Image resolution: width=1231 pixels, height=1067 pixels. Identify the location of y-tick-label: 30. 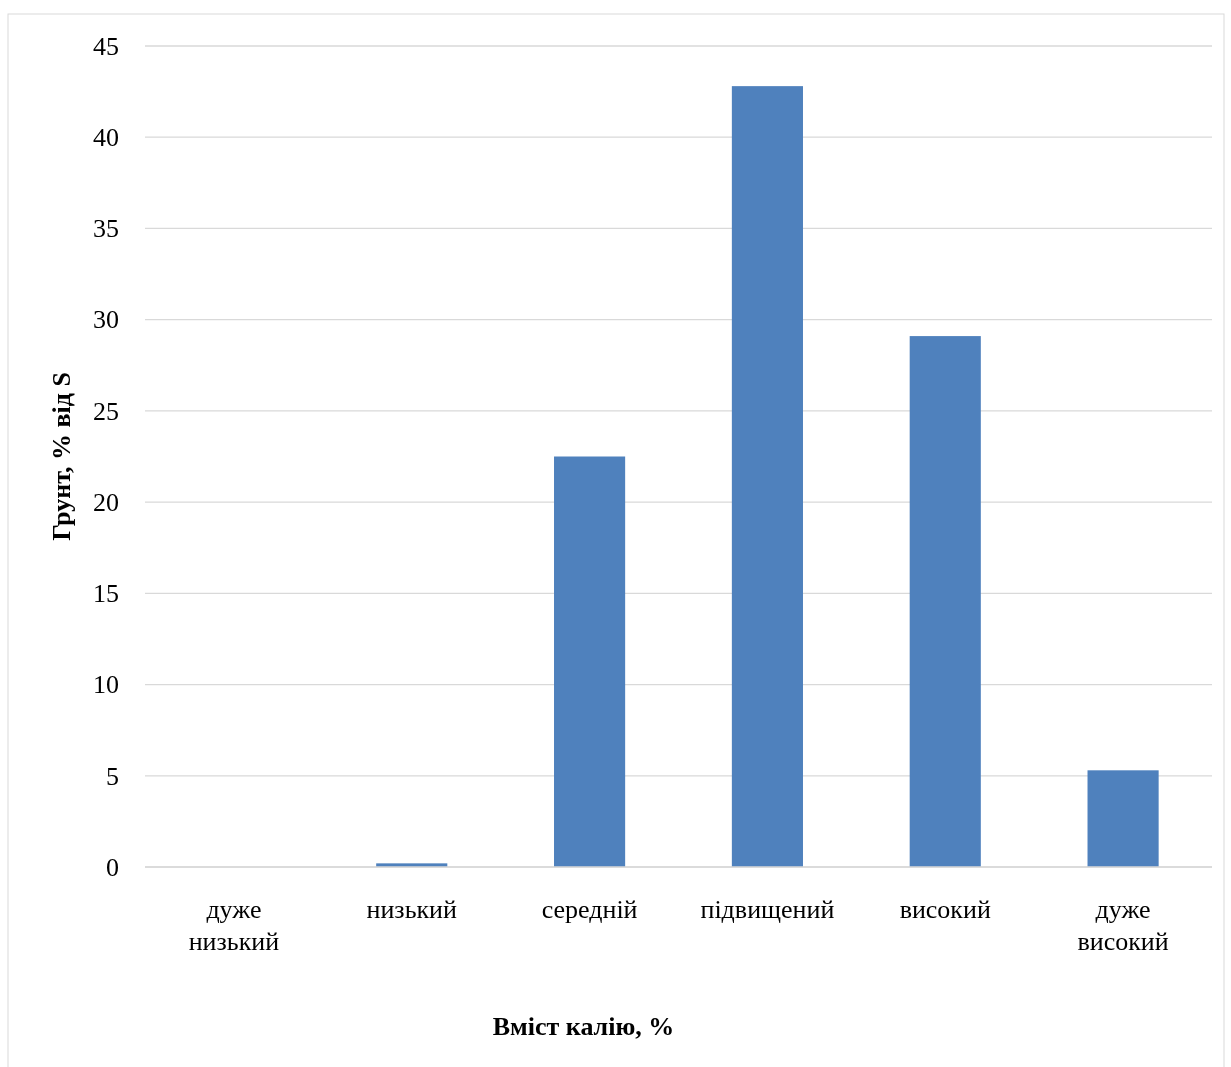
(106, 320).